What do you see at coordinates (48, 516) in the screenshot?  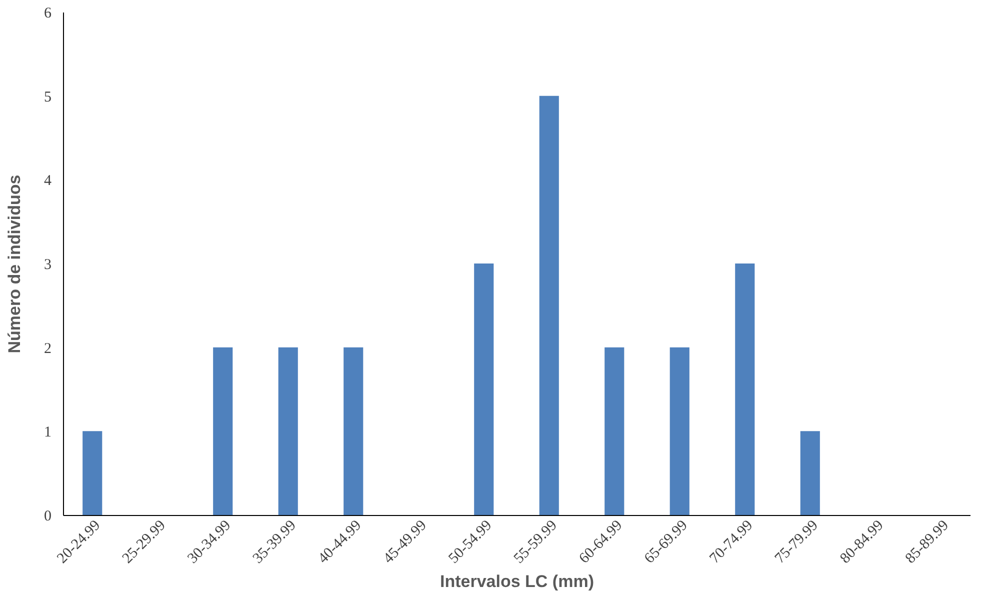 I see `y-tick-label: 0` at bounding box center [48, 516].